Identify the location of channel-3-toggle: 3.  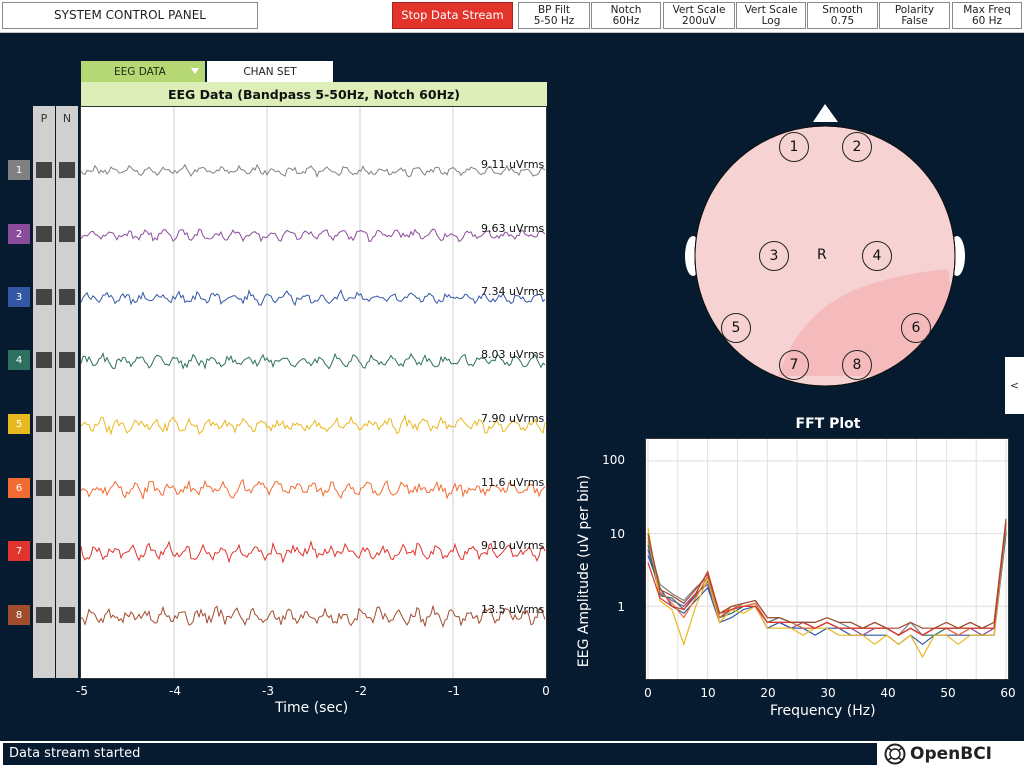
(19, 297).